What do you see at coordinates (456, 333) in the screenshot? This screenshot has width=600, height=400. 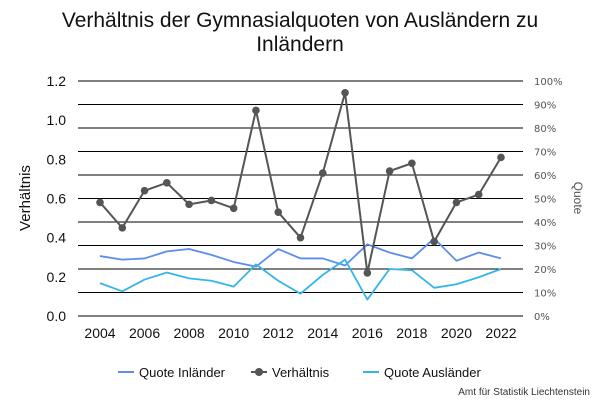 I see `x-tick-label: 2020` at bounding box center [456, 333].